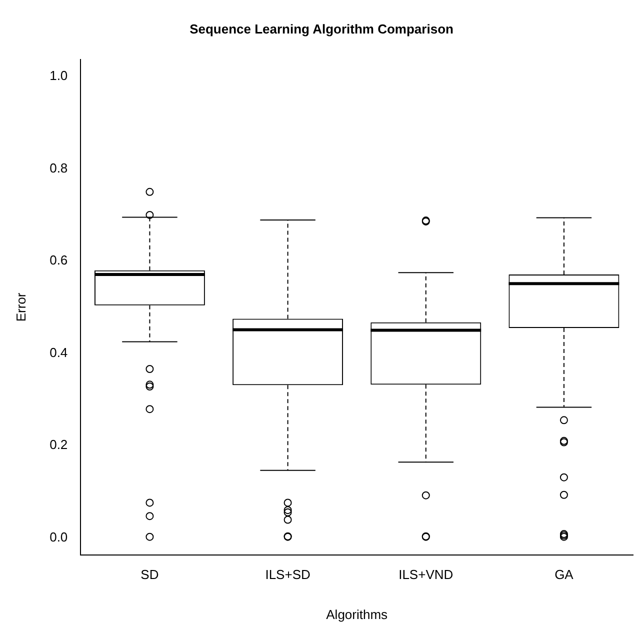 The image size is (641, 637). What do you see at coordinates (564, 574) in the screenshot?
I see `x-tick-label: GA` at bounding box center [564, 574].